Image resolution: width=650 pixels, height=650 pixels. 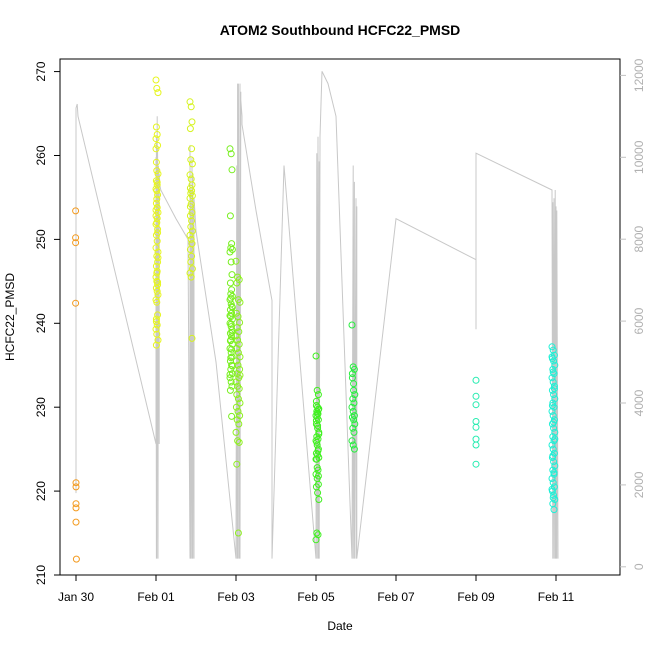 What do you see at coordinates (316, 597) in the screenshot?
I see `x-tick-label: Feb 05` at bounding box center [316, 597].